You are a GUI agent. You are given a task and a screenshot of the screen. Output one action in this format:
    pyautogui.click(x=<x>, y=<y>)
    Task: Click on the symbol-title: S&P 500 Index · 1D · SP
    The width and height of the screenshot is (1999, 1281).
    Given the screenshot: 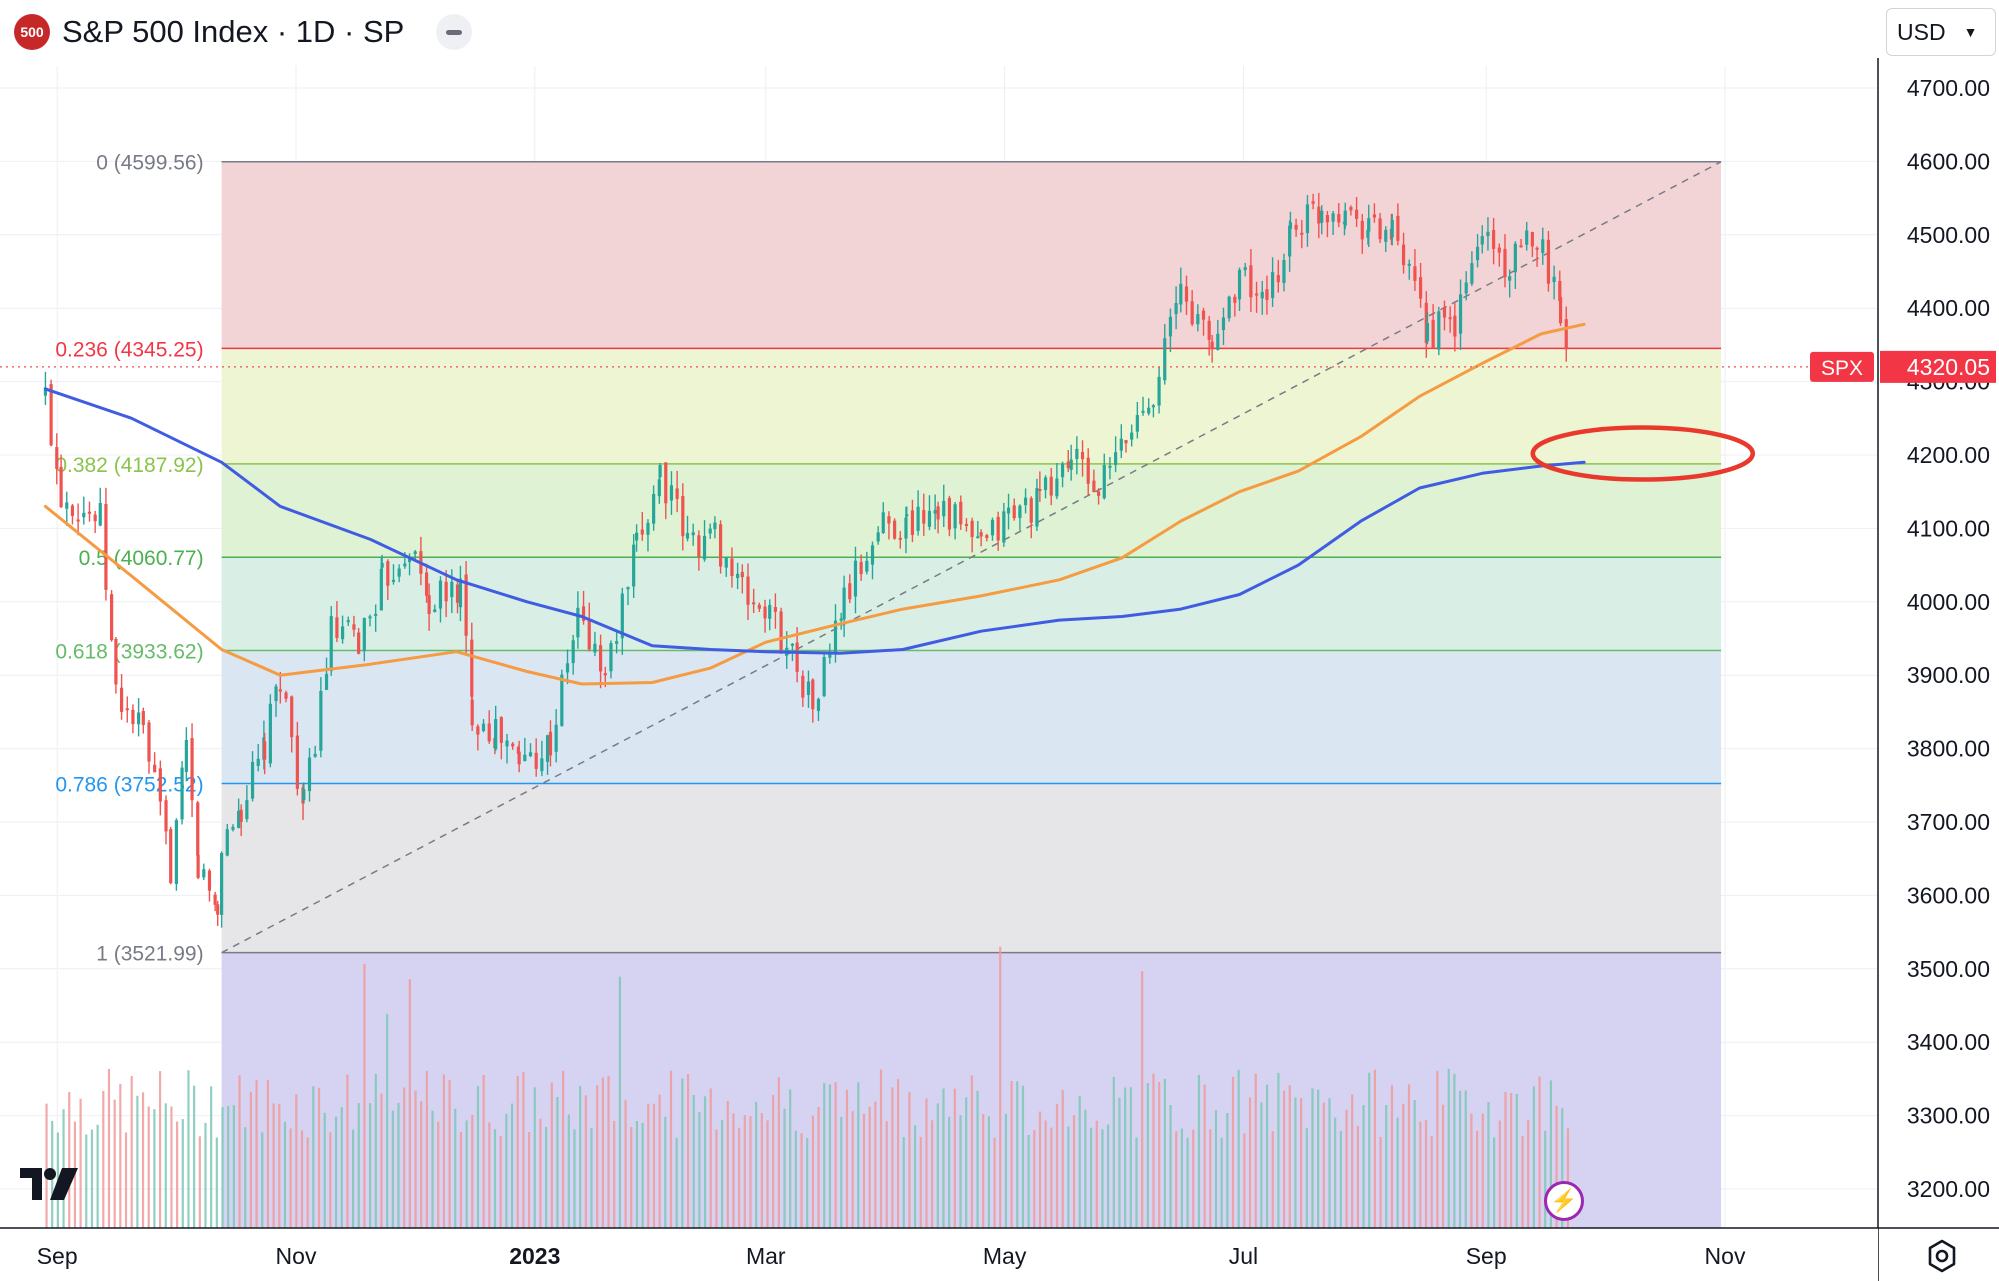 What is the action you would take?
    pyautogui.click(x=233, y=31)
    